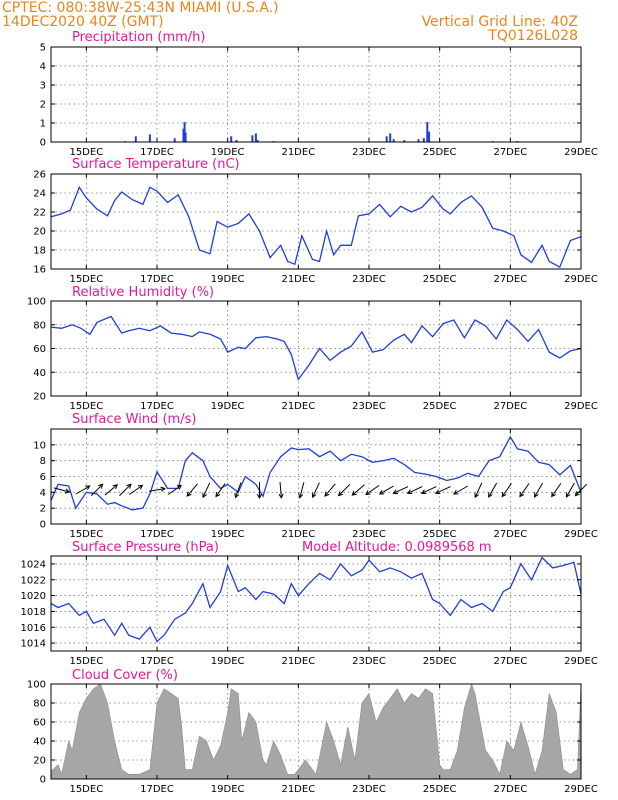  I want to click on y-tick-label: 22, so click(39, 213).